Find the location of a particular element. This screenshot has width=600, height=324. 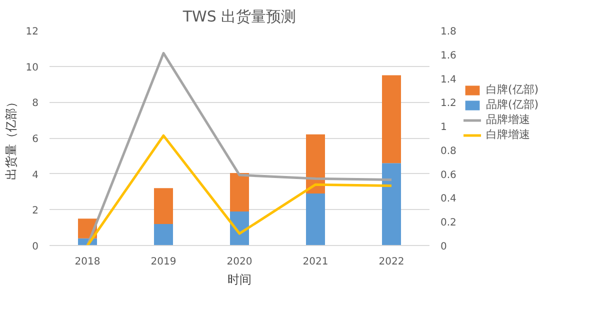

y2-tick-label: 1.2 is located at coordinates (448, 104).